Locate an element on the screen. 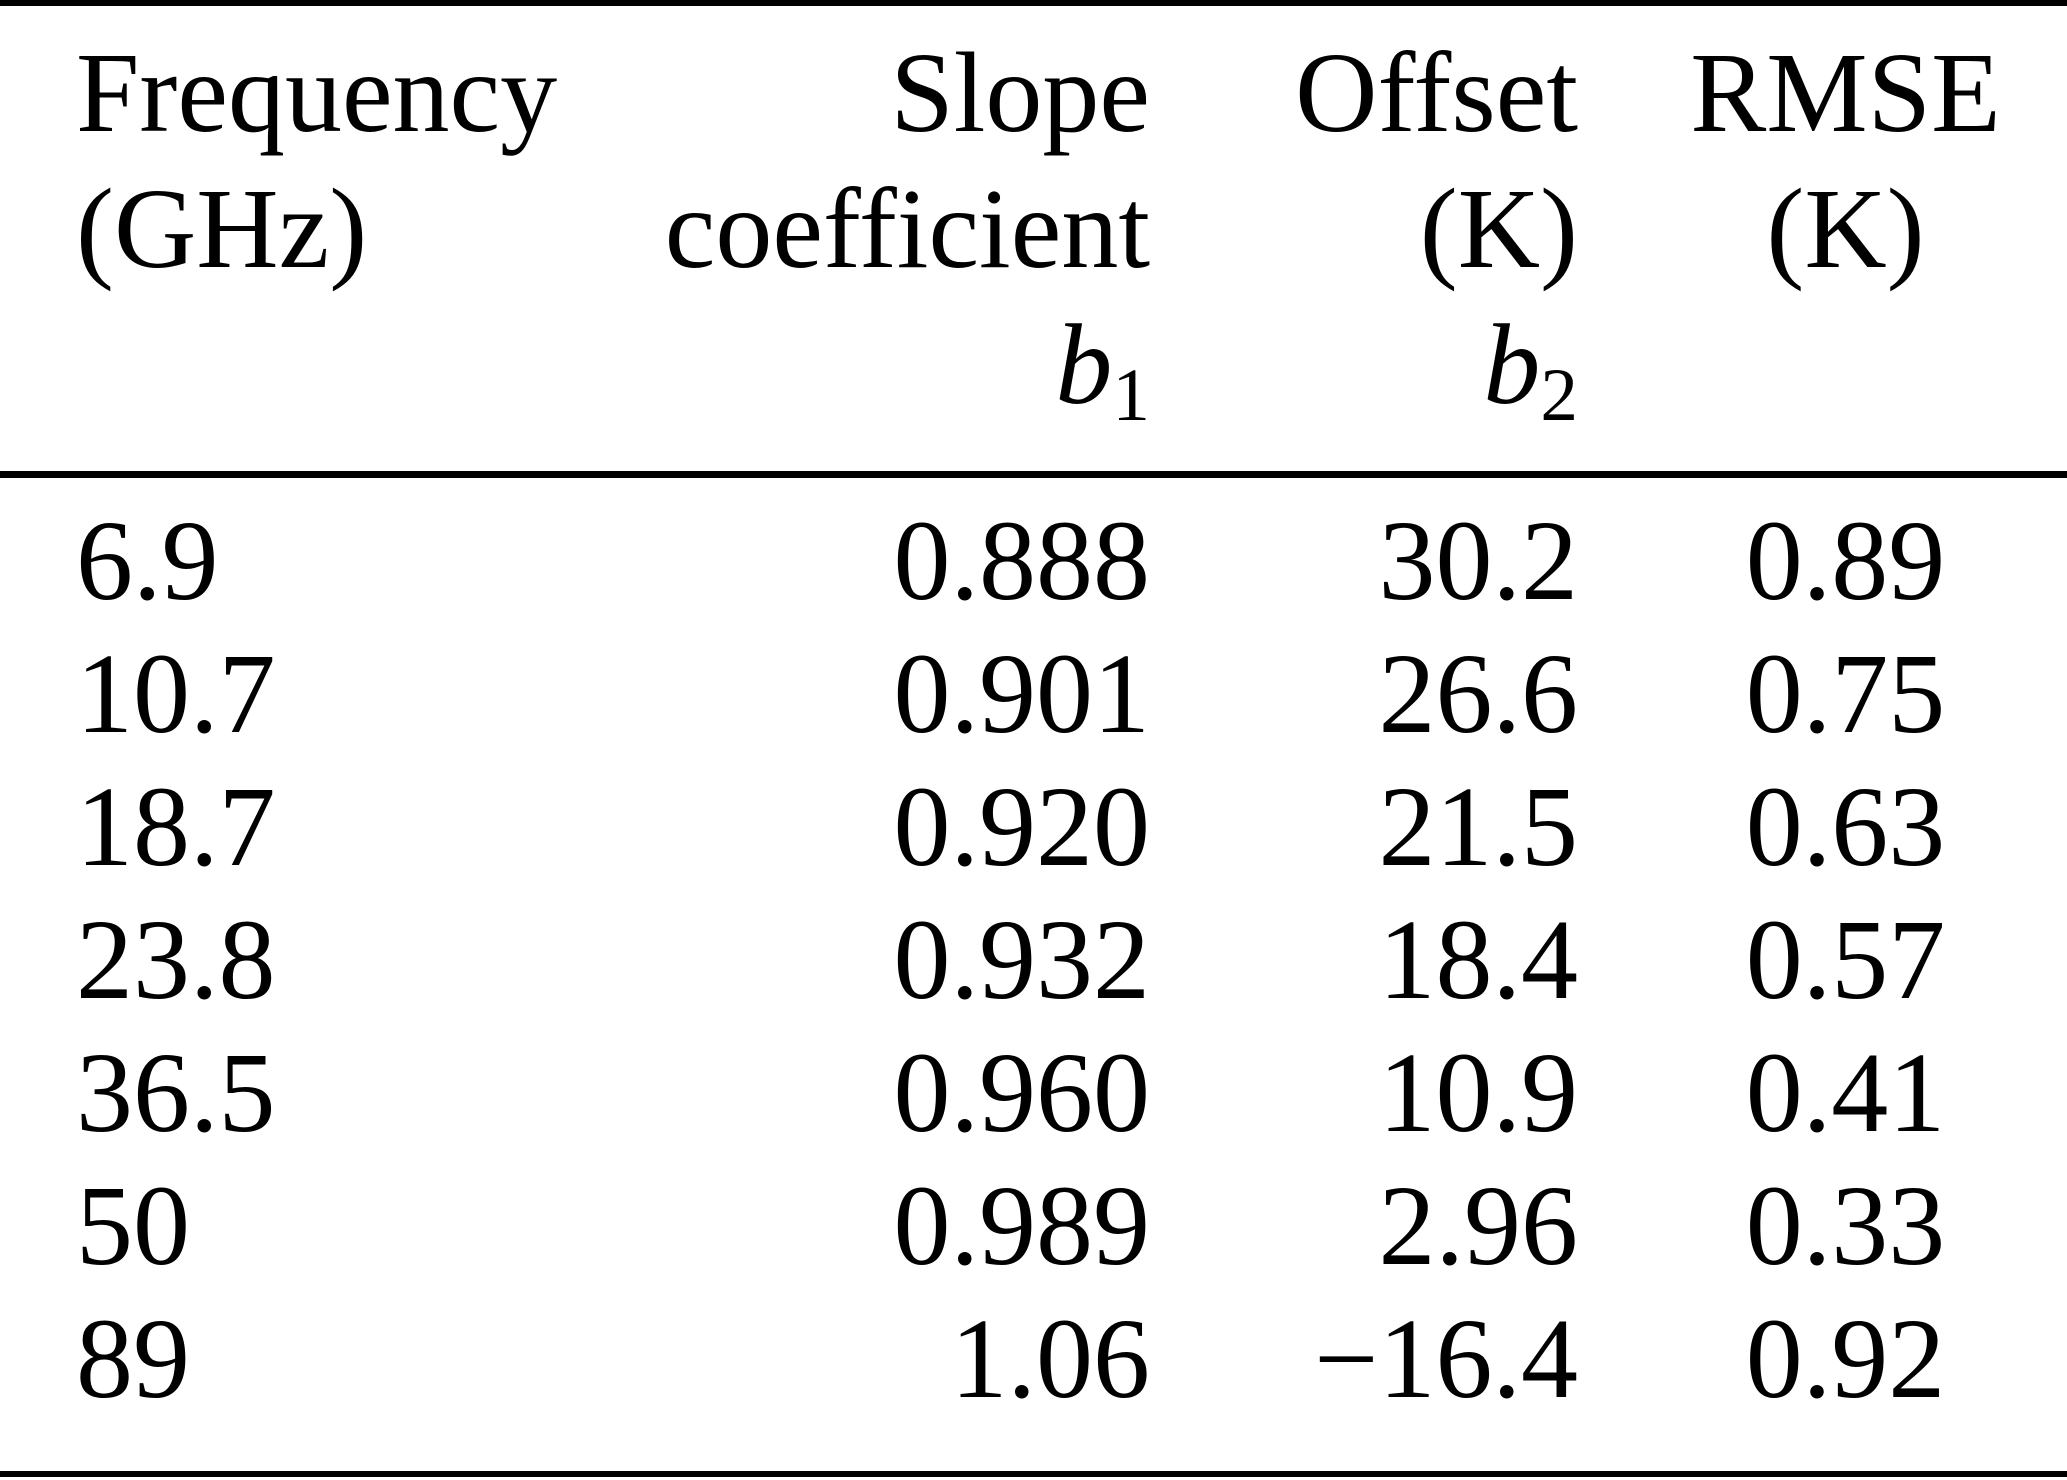  header-offset-line1: Offset is located at coordinates (1436, 92).